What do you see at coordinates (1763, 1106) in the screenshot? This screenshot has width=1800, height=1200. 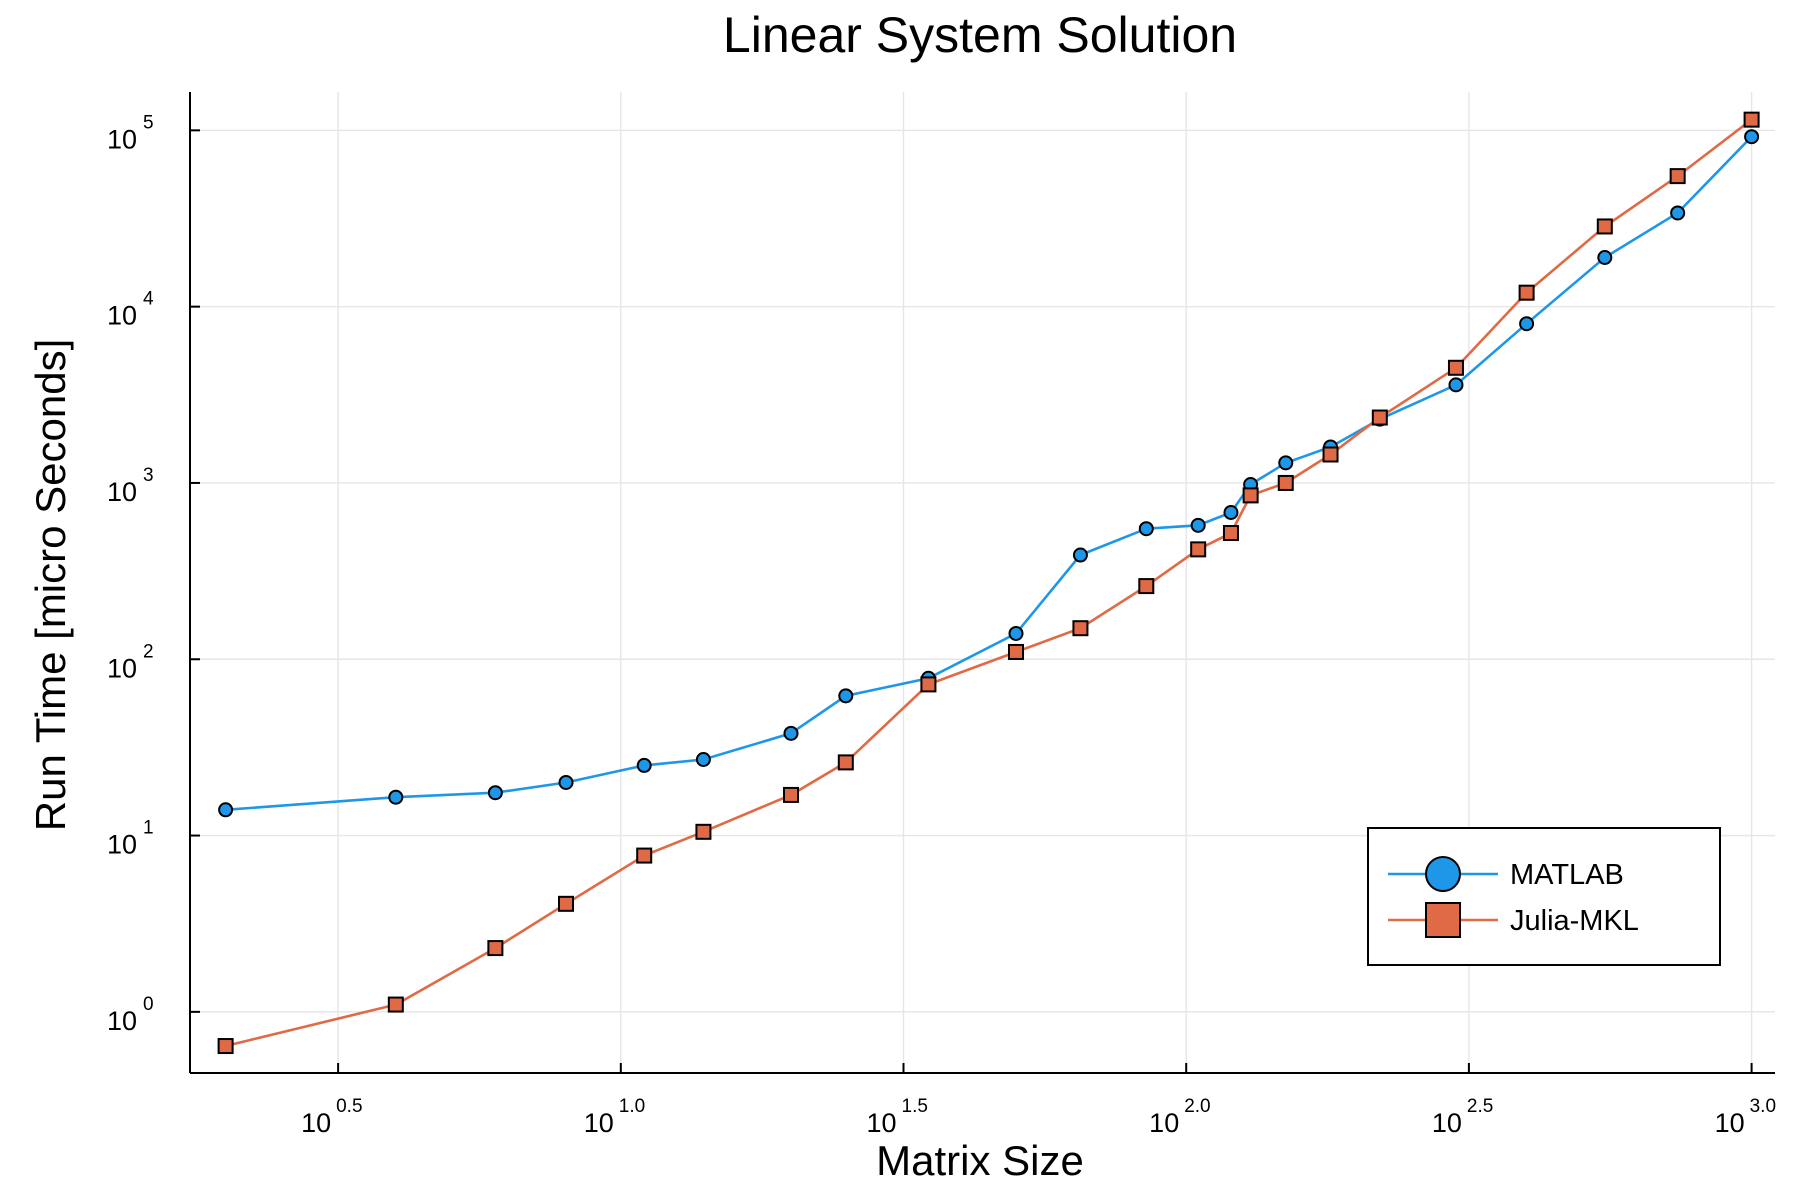 I see `x-tick-exponent: 3.0` at bounding box center [1763, 1106].